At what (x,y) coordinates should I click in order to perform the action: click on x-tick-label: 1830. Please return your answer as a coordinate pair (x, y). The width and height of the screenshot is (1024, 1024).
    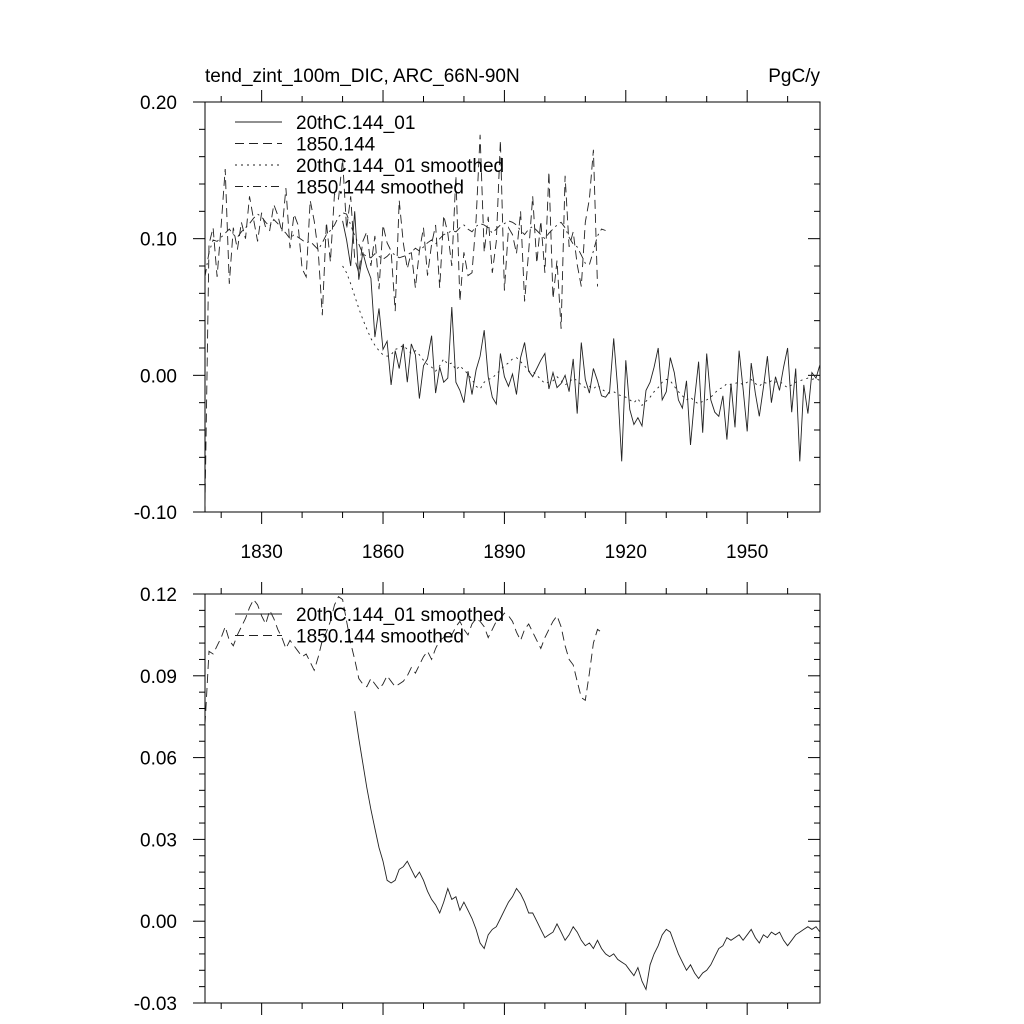
    Looking at the image, I should click on (262, 552).